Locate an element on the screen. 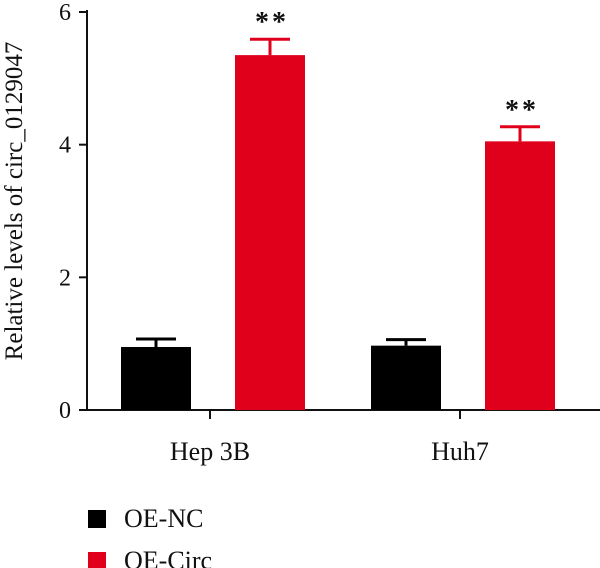 The height and width of the screenshot is (568, 600). legend-label-oe-circ: OE-Circ is located at coordinates (168, 557).